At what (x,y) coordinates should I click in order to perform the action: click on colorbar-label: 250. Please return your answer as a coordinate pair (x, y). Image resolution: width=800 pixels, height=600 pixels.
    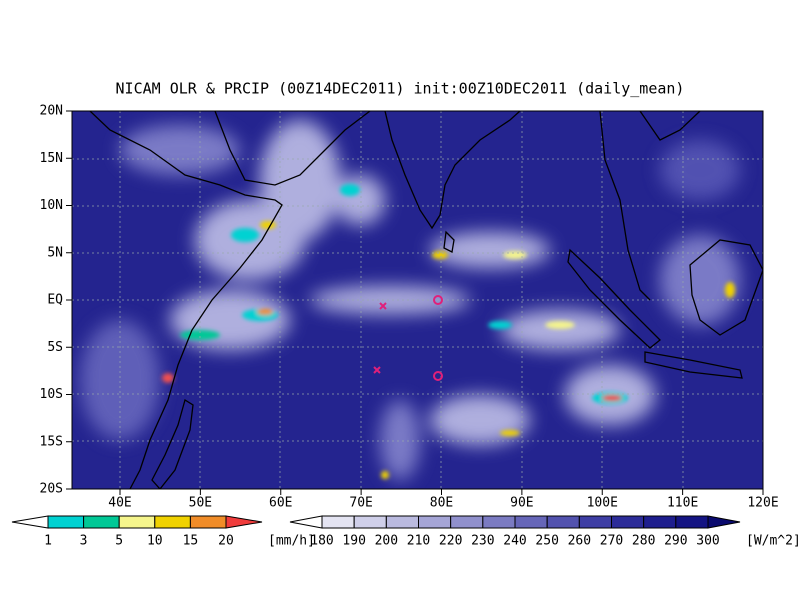
    Looking at the image, I should click on (546, 541).